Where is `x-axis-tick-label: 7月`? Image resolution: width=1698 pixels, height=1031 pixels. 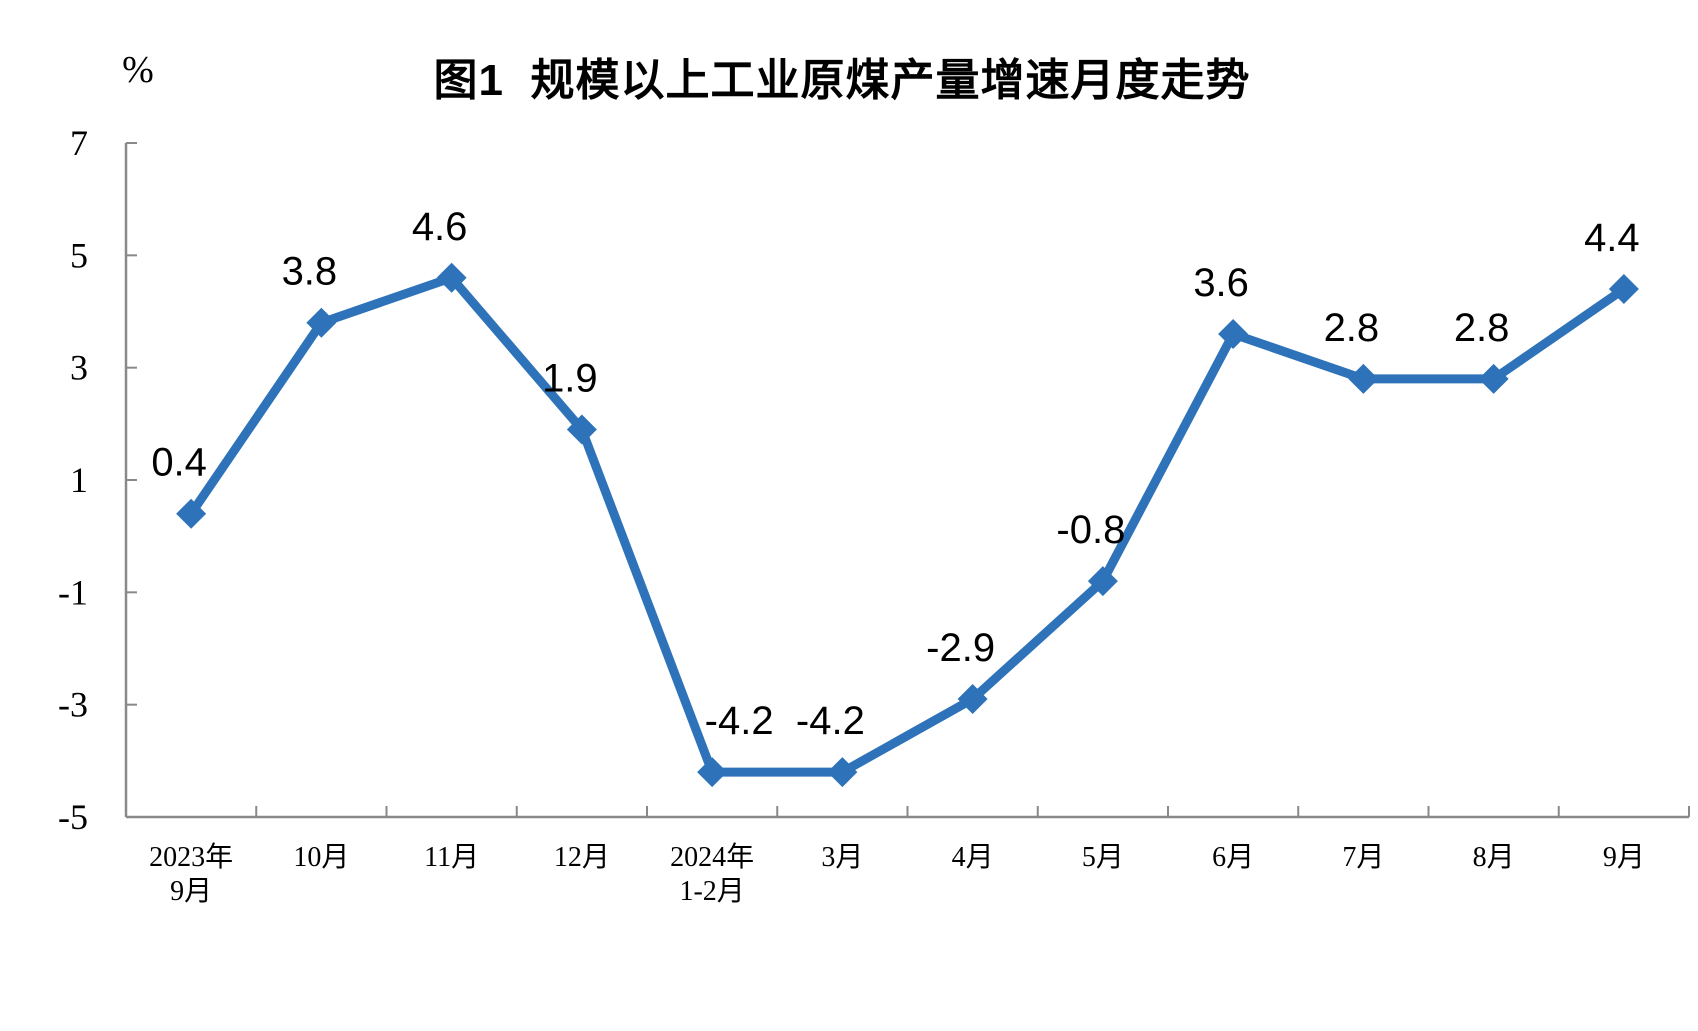 x-axis-tick-label: 7月 is located at coordinates (1363, 857).